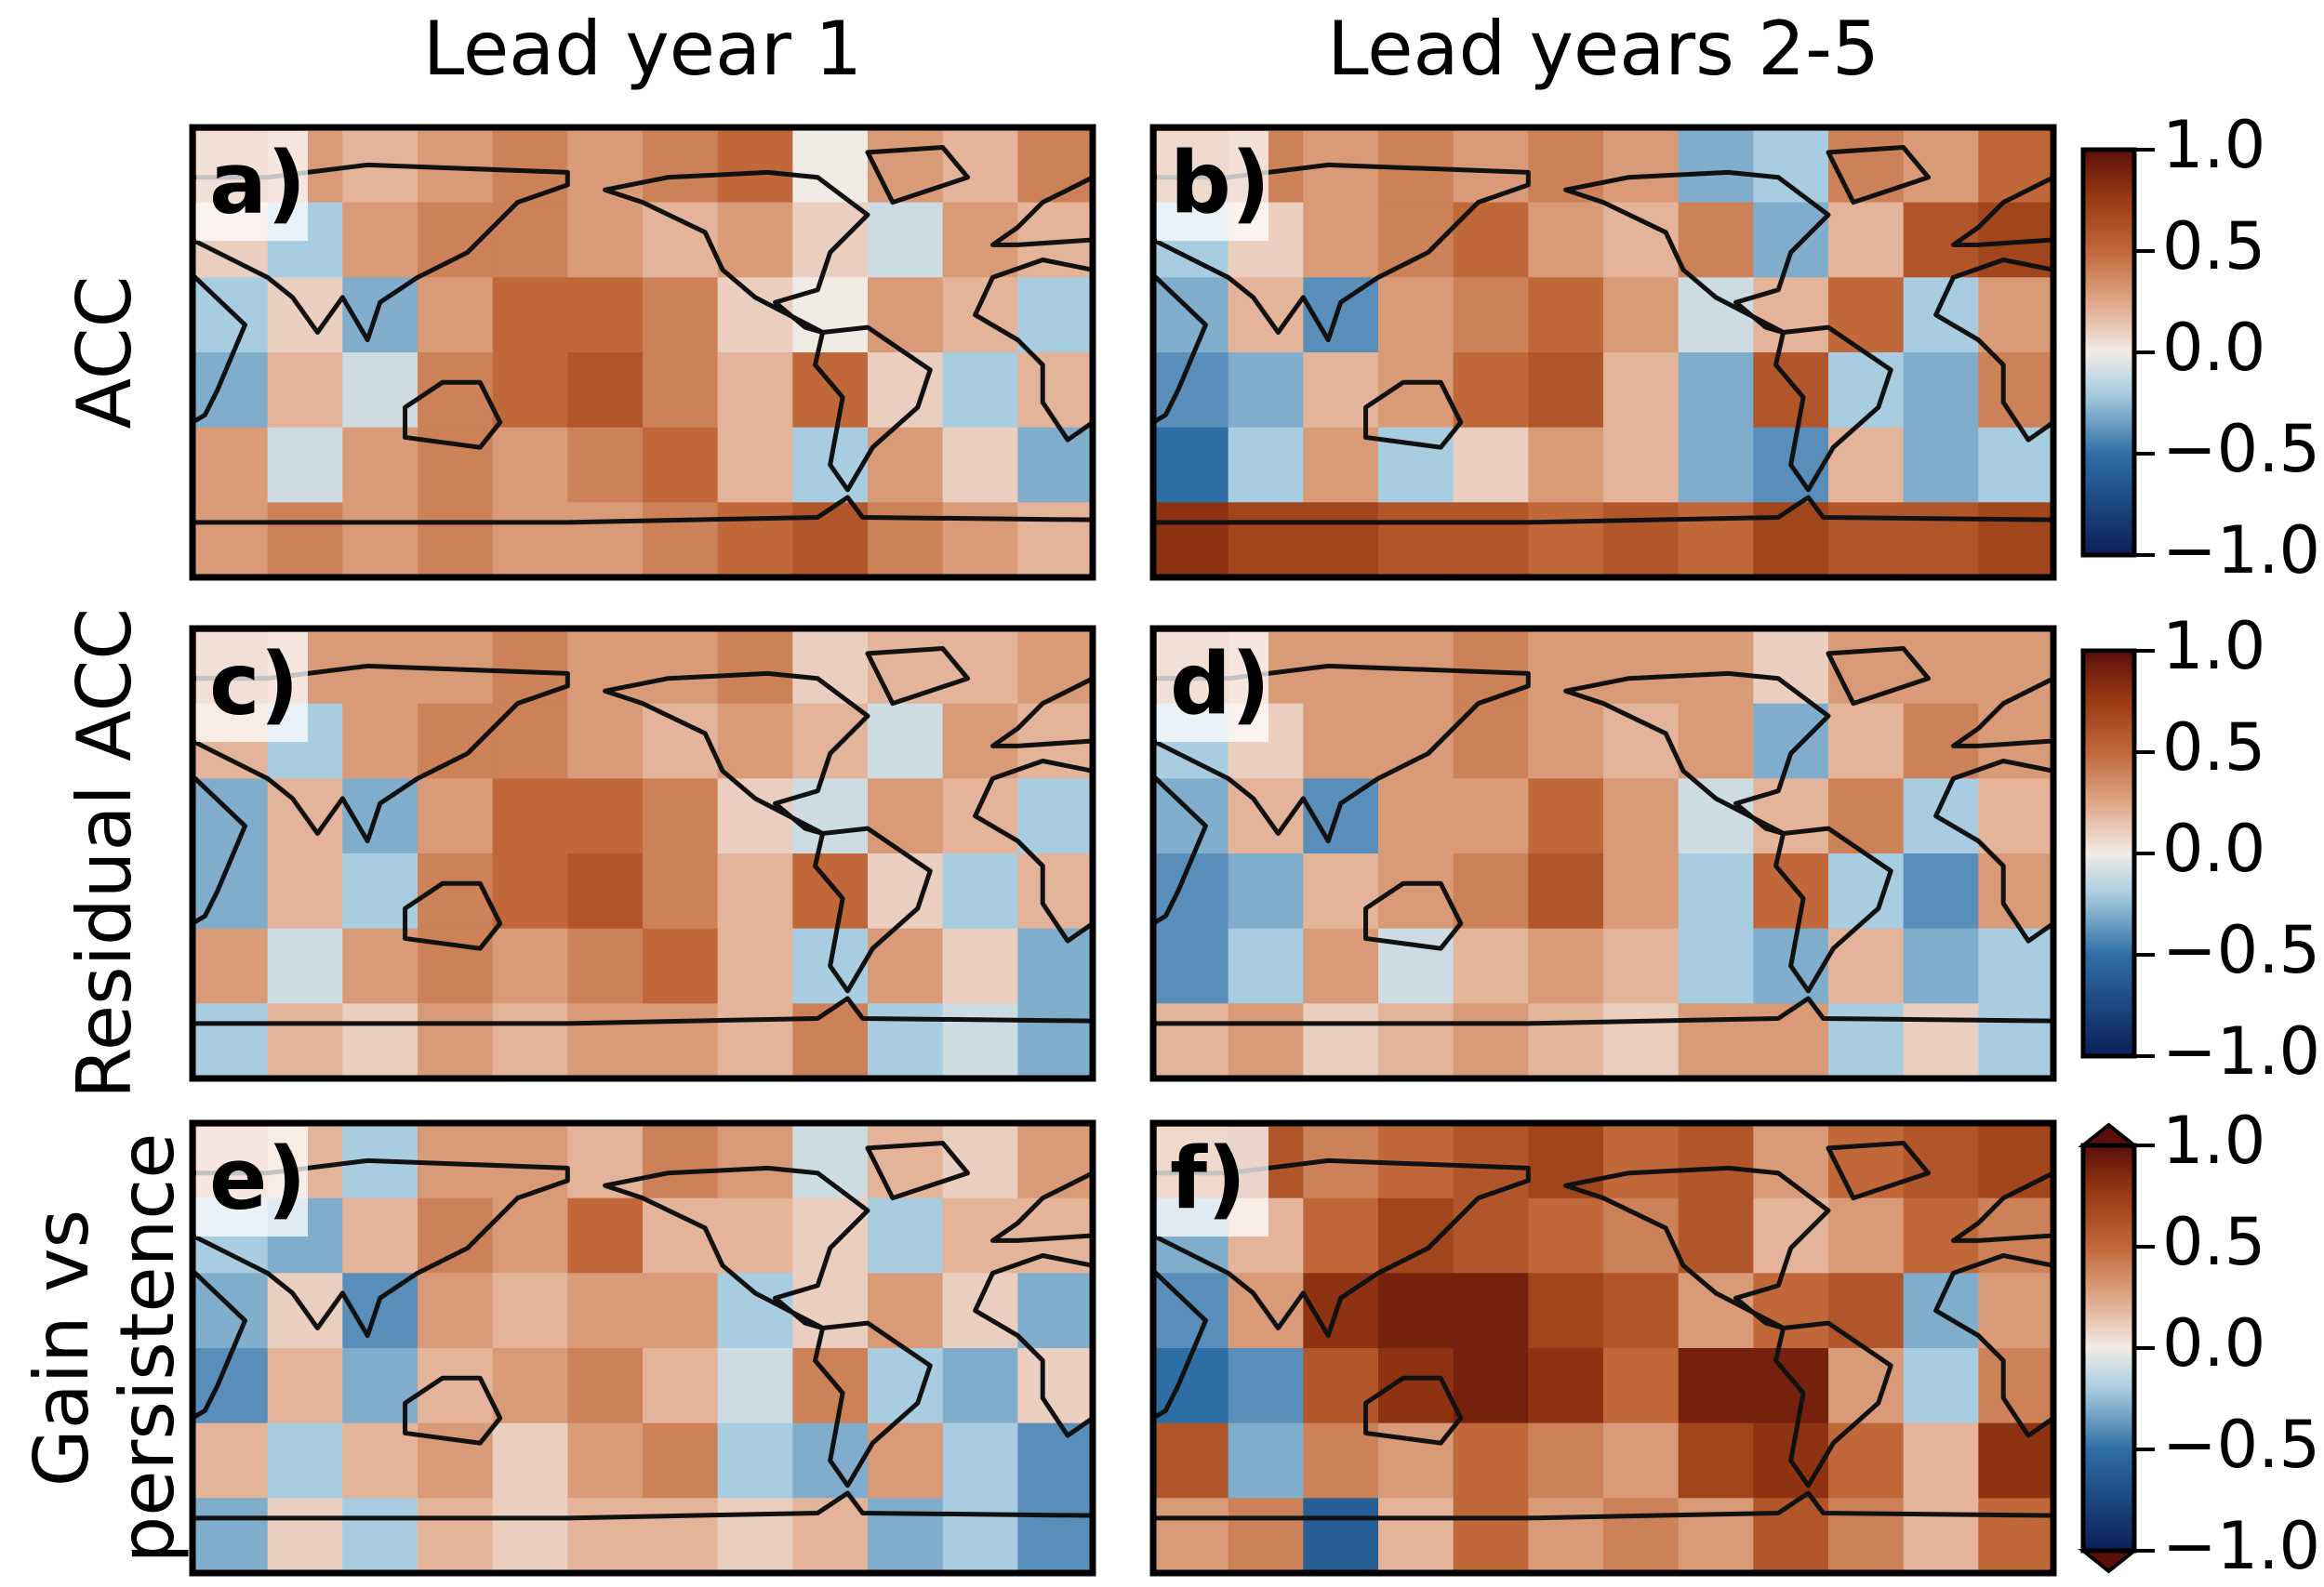  What do you see at coordinates (2214, 646) in the screenshot?
I see `colorbar-tick-label: 1.0` at bounding box center [2214, 646].